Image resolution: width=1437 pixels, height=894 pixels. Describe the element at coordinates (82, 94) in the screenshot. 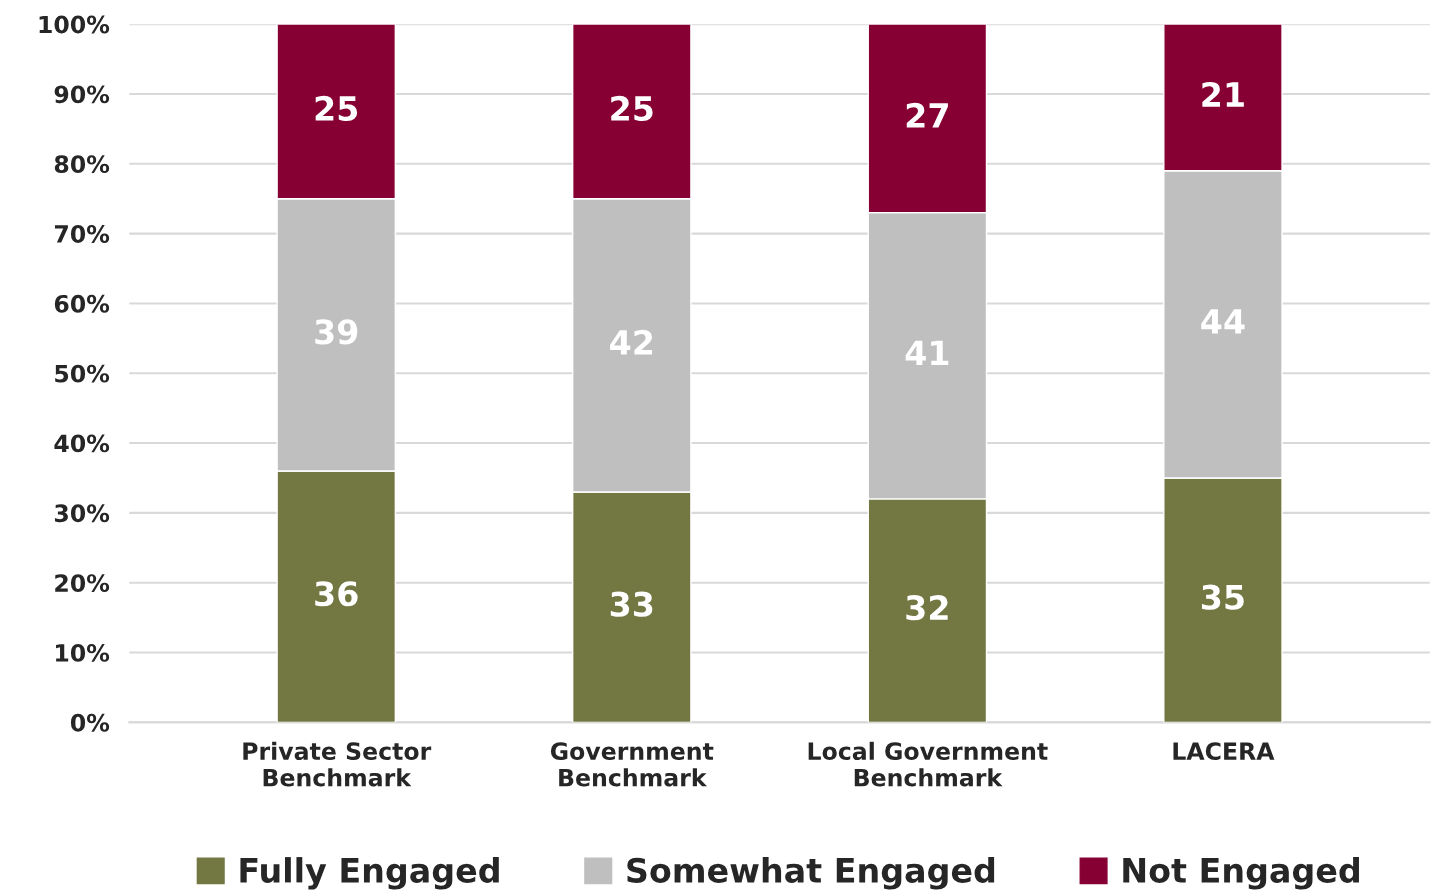

I see `y-tick-label: 90%` at that location.